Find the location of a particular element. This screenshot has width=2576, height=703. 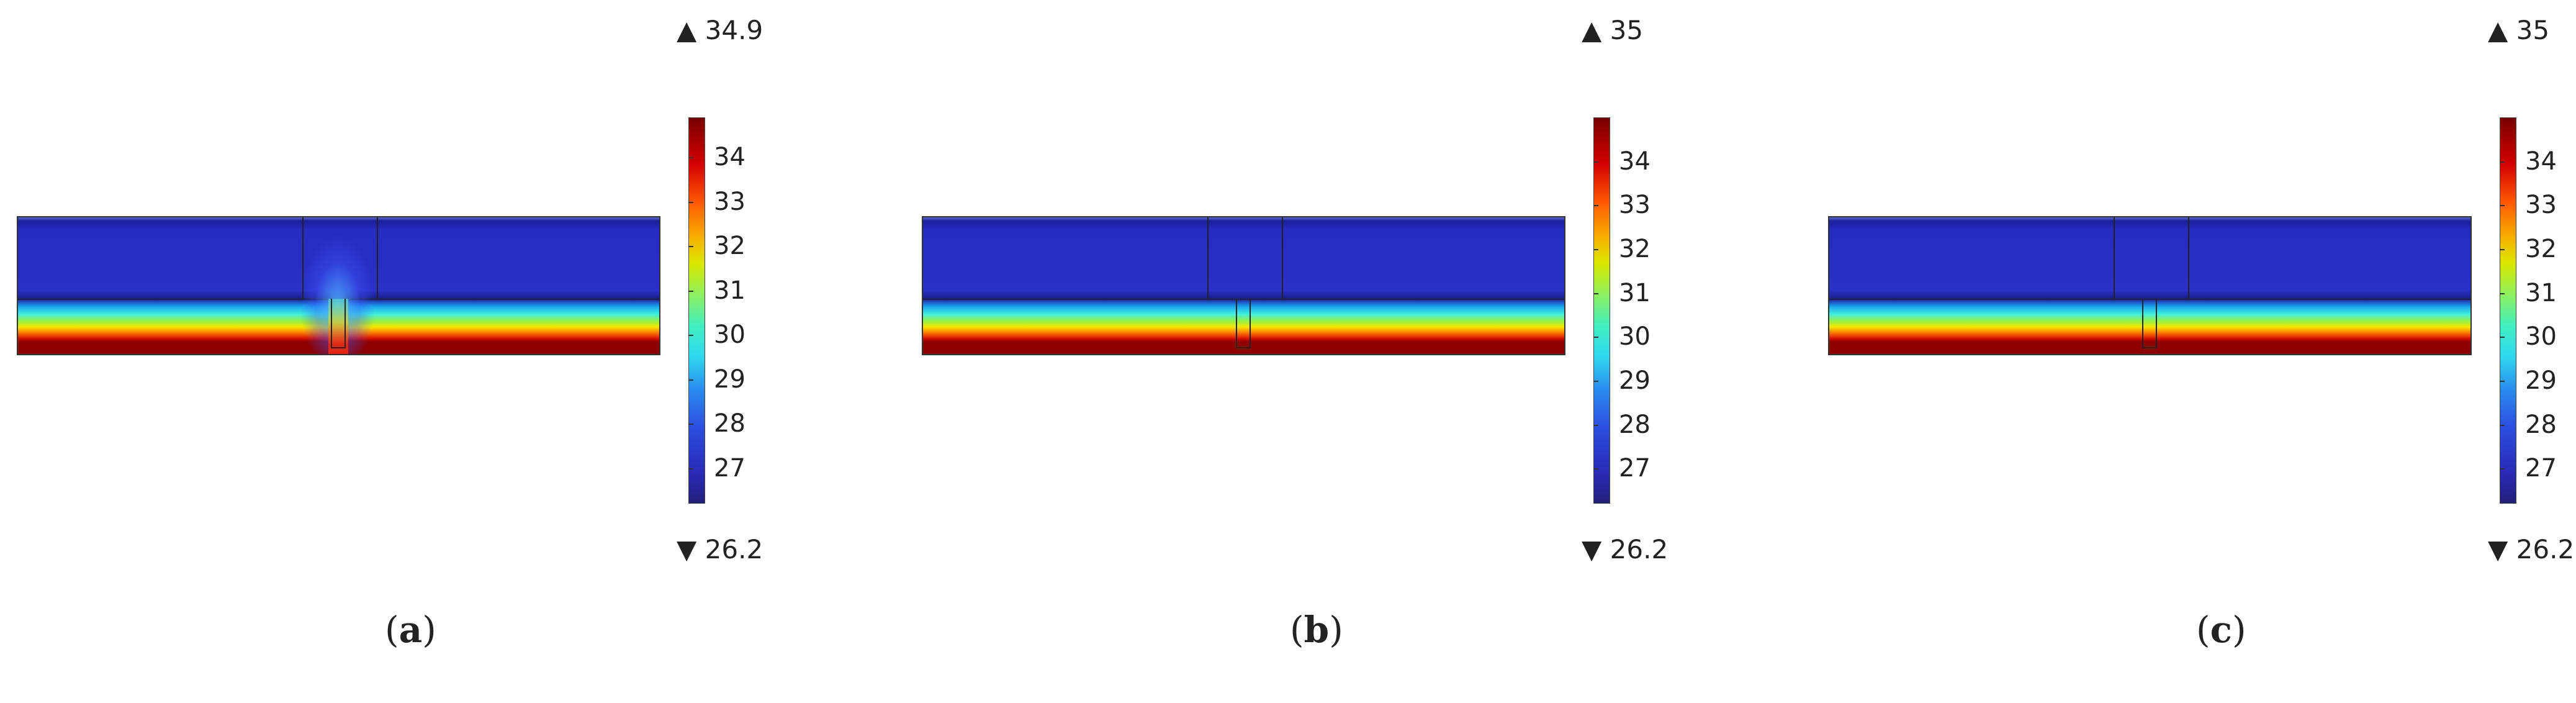

caption-letter: a is located at coordinates (411, 630).